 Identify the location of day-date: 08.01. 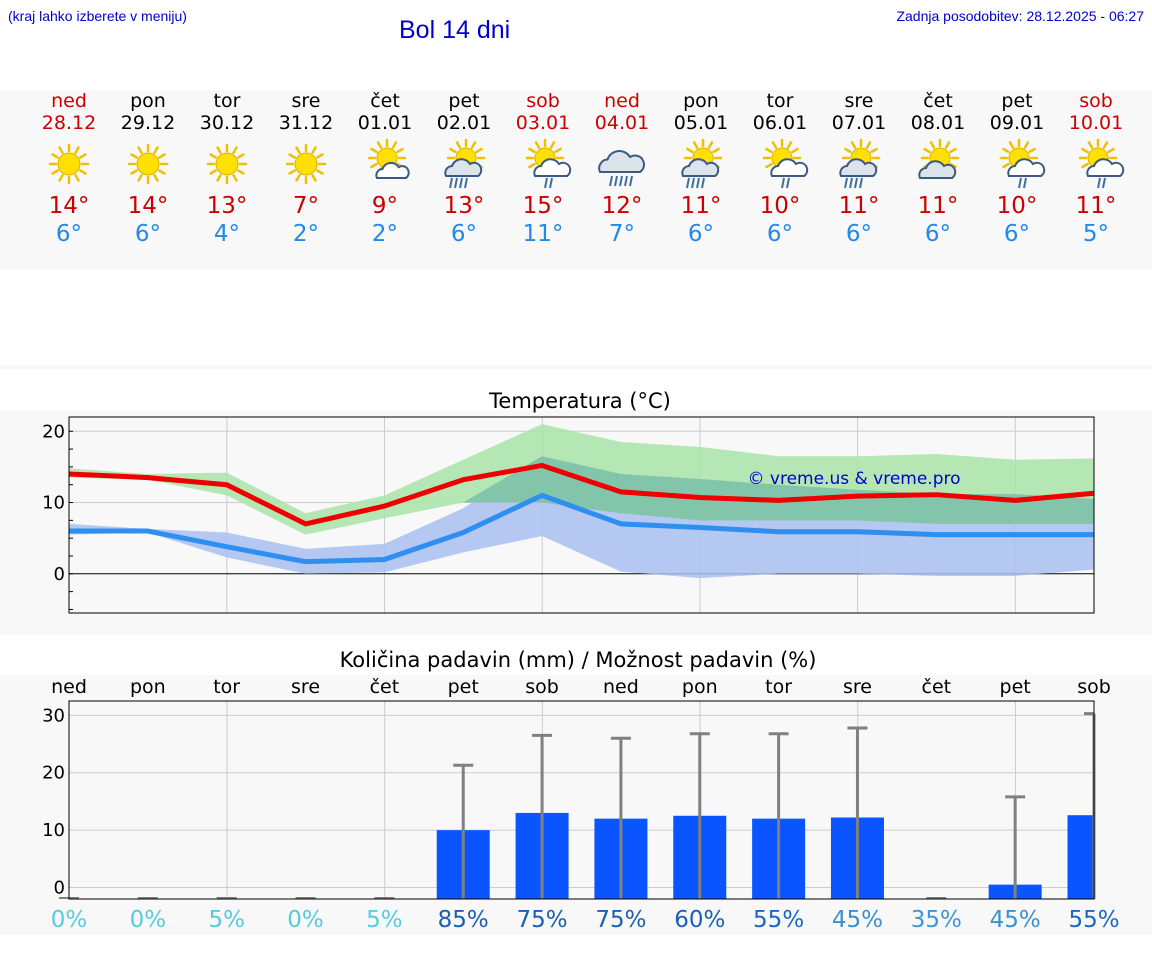
(938, 123).